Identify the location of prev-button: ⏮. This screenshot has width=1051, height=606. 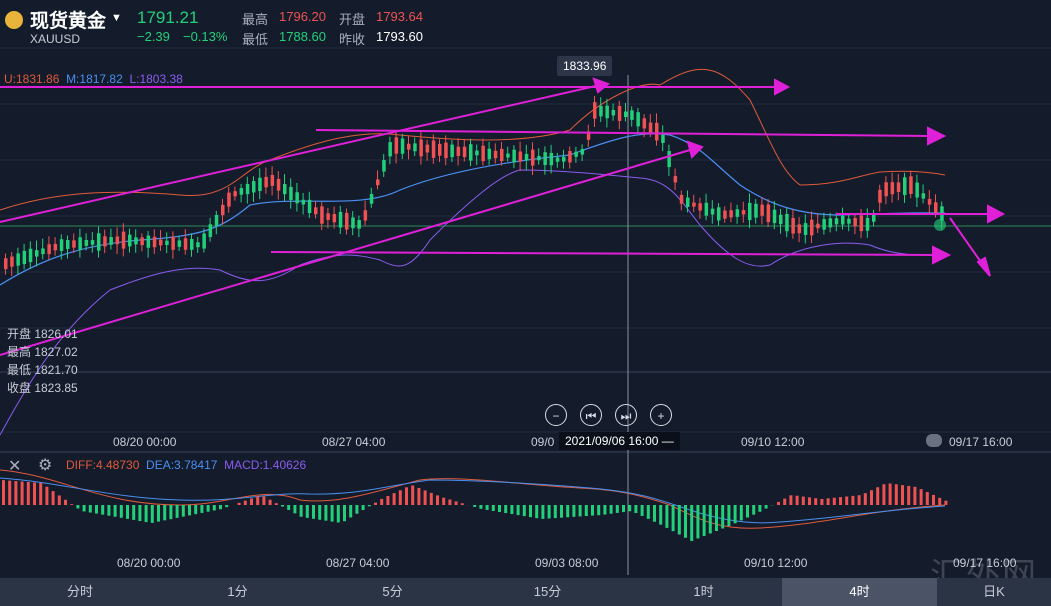
(591, 415).